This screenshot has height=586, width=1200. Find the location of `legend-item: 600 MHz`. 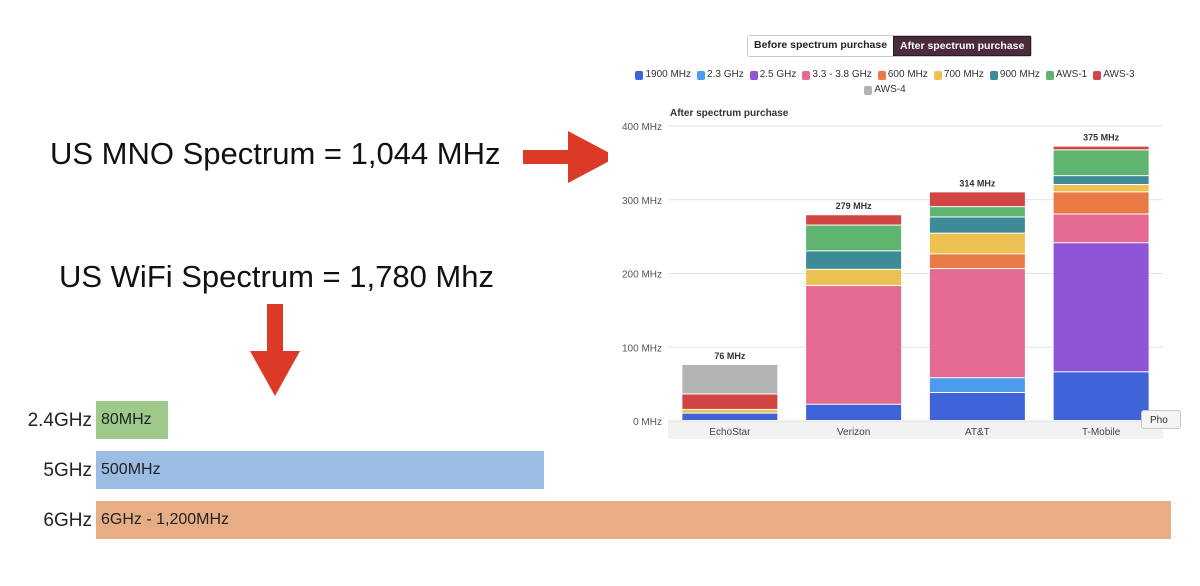

legend-item: 600 MHz is located at coordinates (902, 75).